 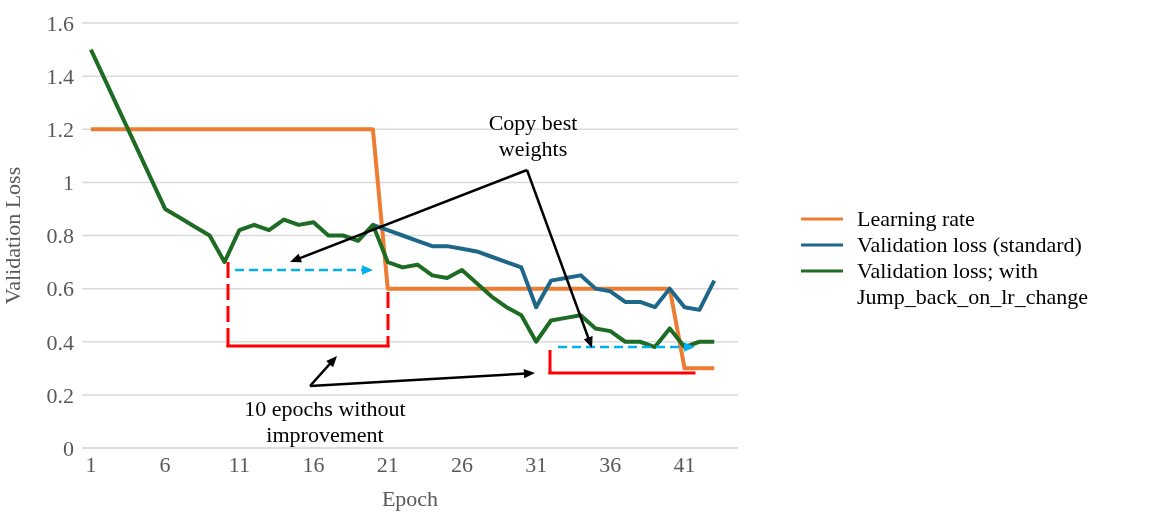 I want to click on annotation: 10 epochs without improvement, so click(x=325, y=422).